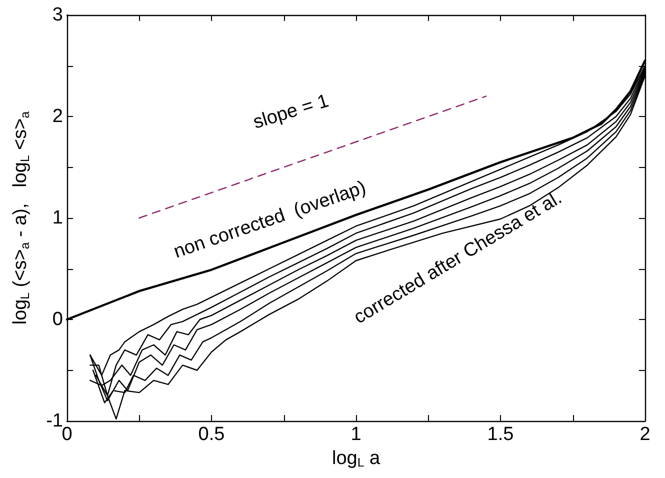 This screenshot has width=665, height=478. Describe the element at coordinates (54, 421) in the screenshot. I see `y-tick-label: -1` at that location.